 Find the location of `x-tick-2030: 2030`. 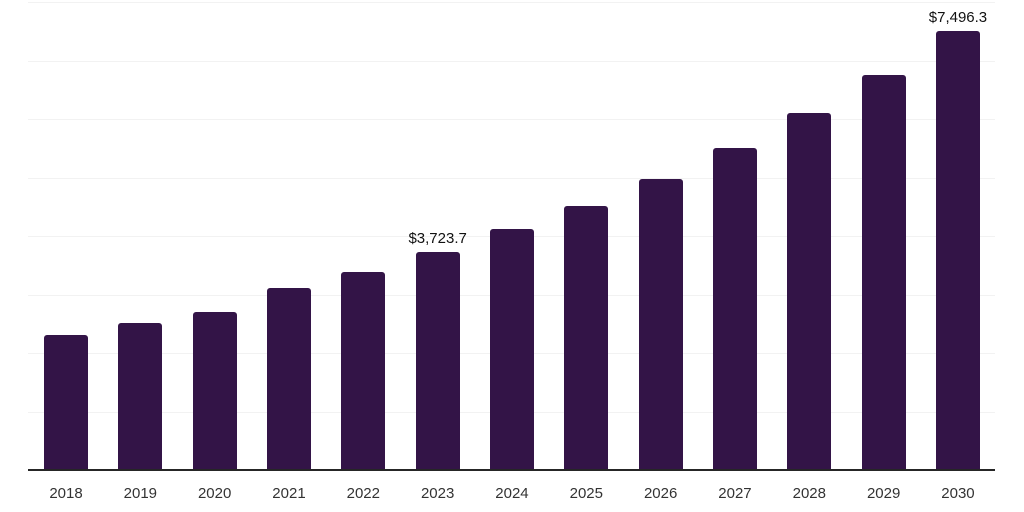

x-tick-2030: 2030 is located at coordinates (958, 493).